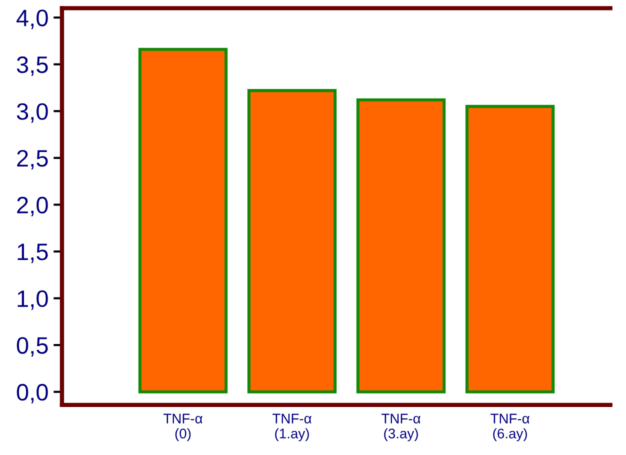 The width and height of the screenshot is (626, 455). Describe the element at coordinates (32, 66) in the screenshot. I see `y-tick-label: 3,5` at that location.